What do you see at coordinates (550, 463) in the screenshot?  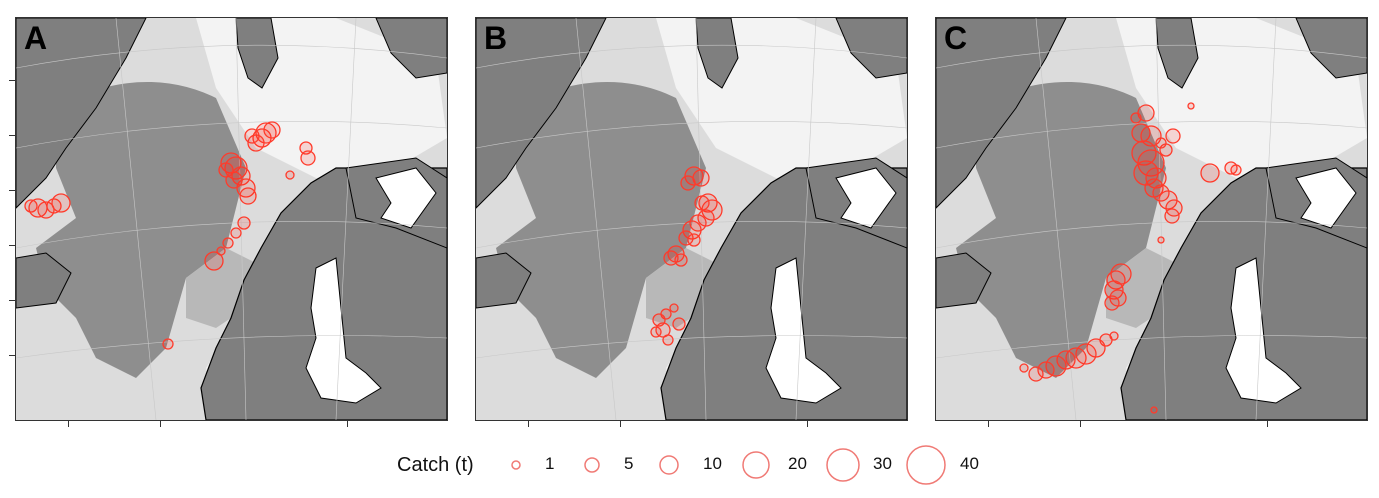 I see `legend-label: 1` at bounding box center [550, 463].